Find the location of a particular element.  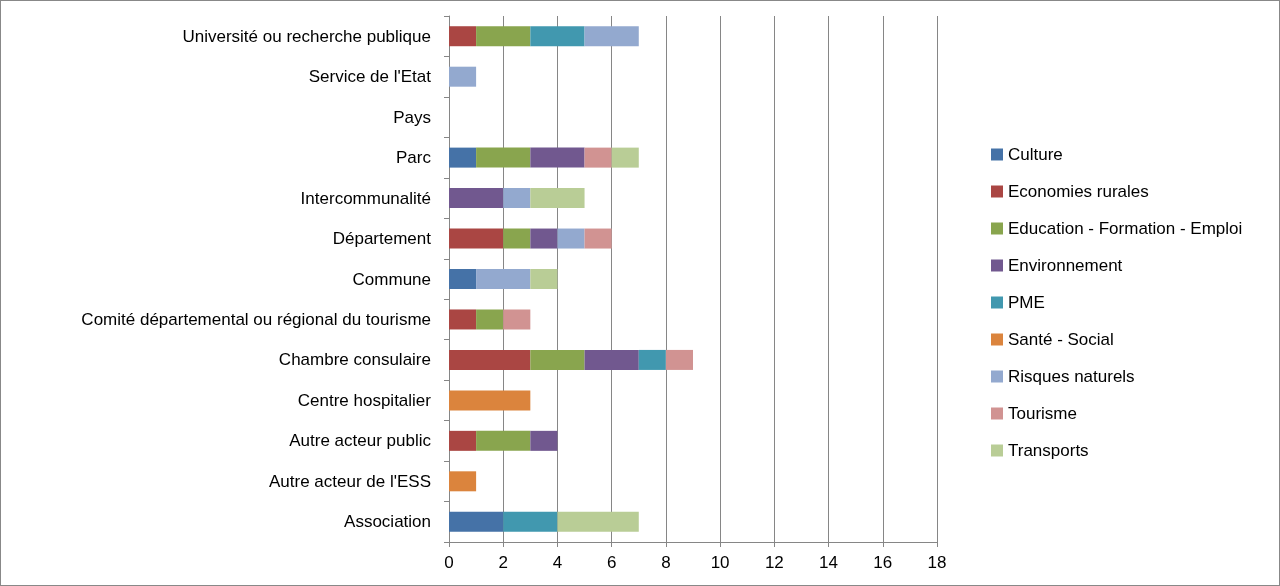

x-tick-label: 10 is located at coordinates (720, 562).